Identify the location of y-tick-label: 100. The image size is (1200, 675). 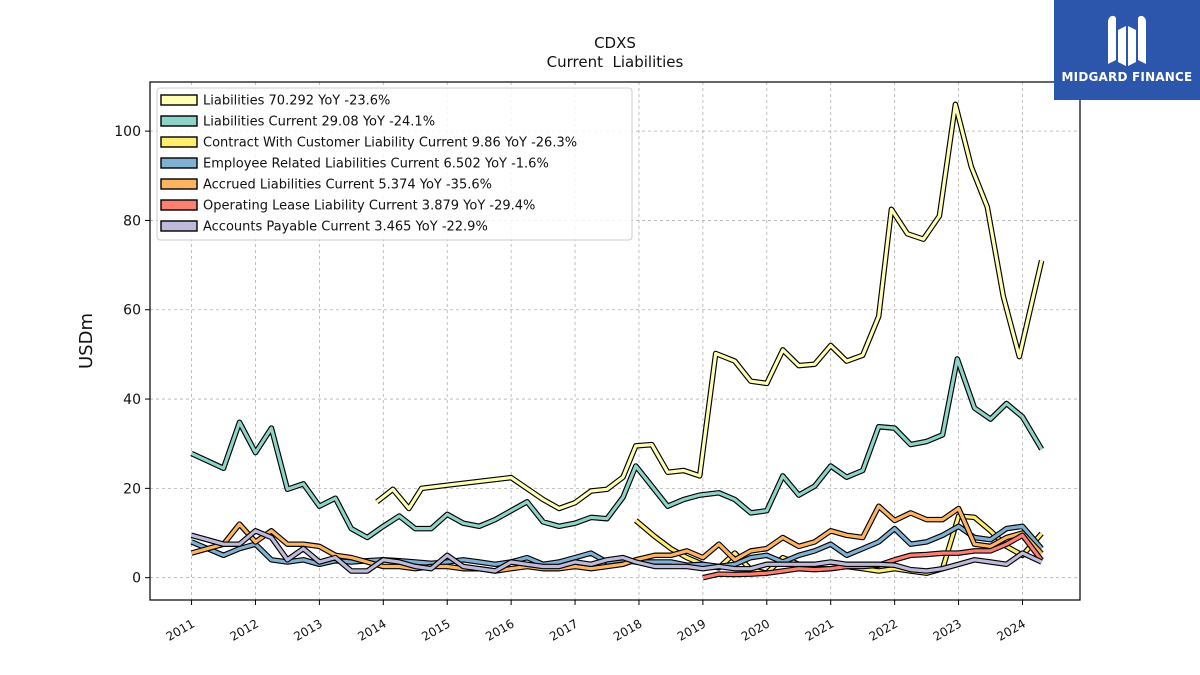
(127, 132).